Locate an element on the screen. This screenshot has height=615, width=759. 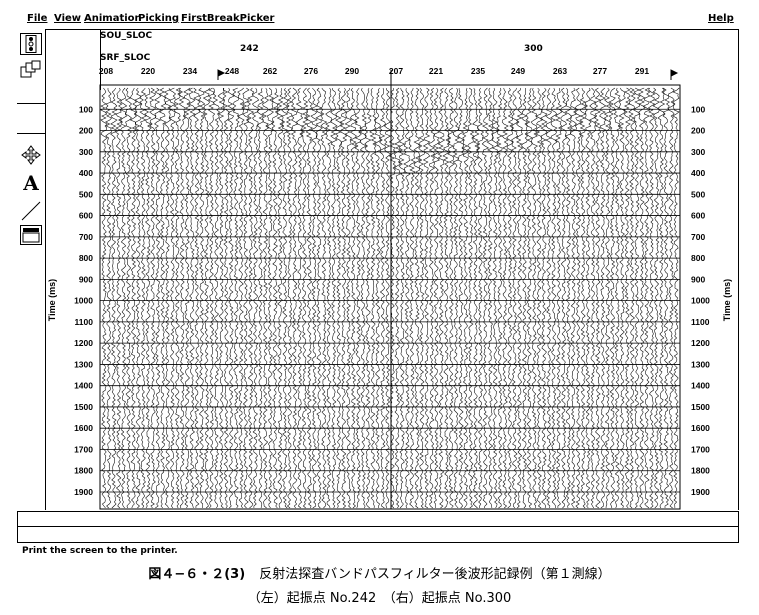
y-tick-label-right: 100 is located at coordinates (698, 109).